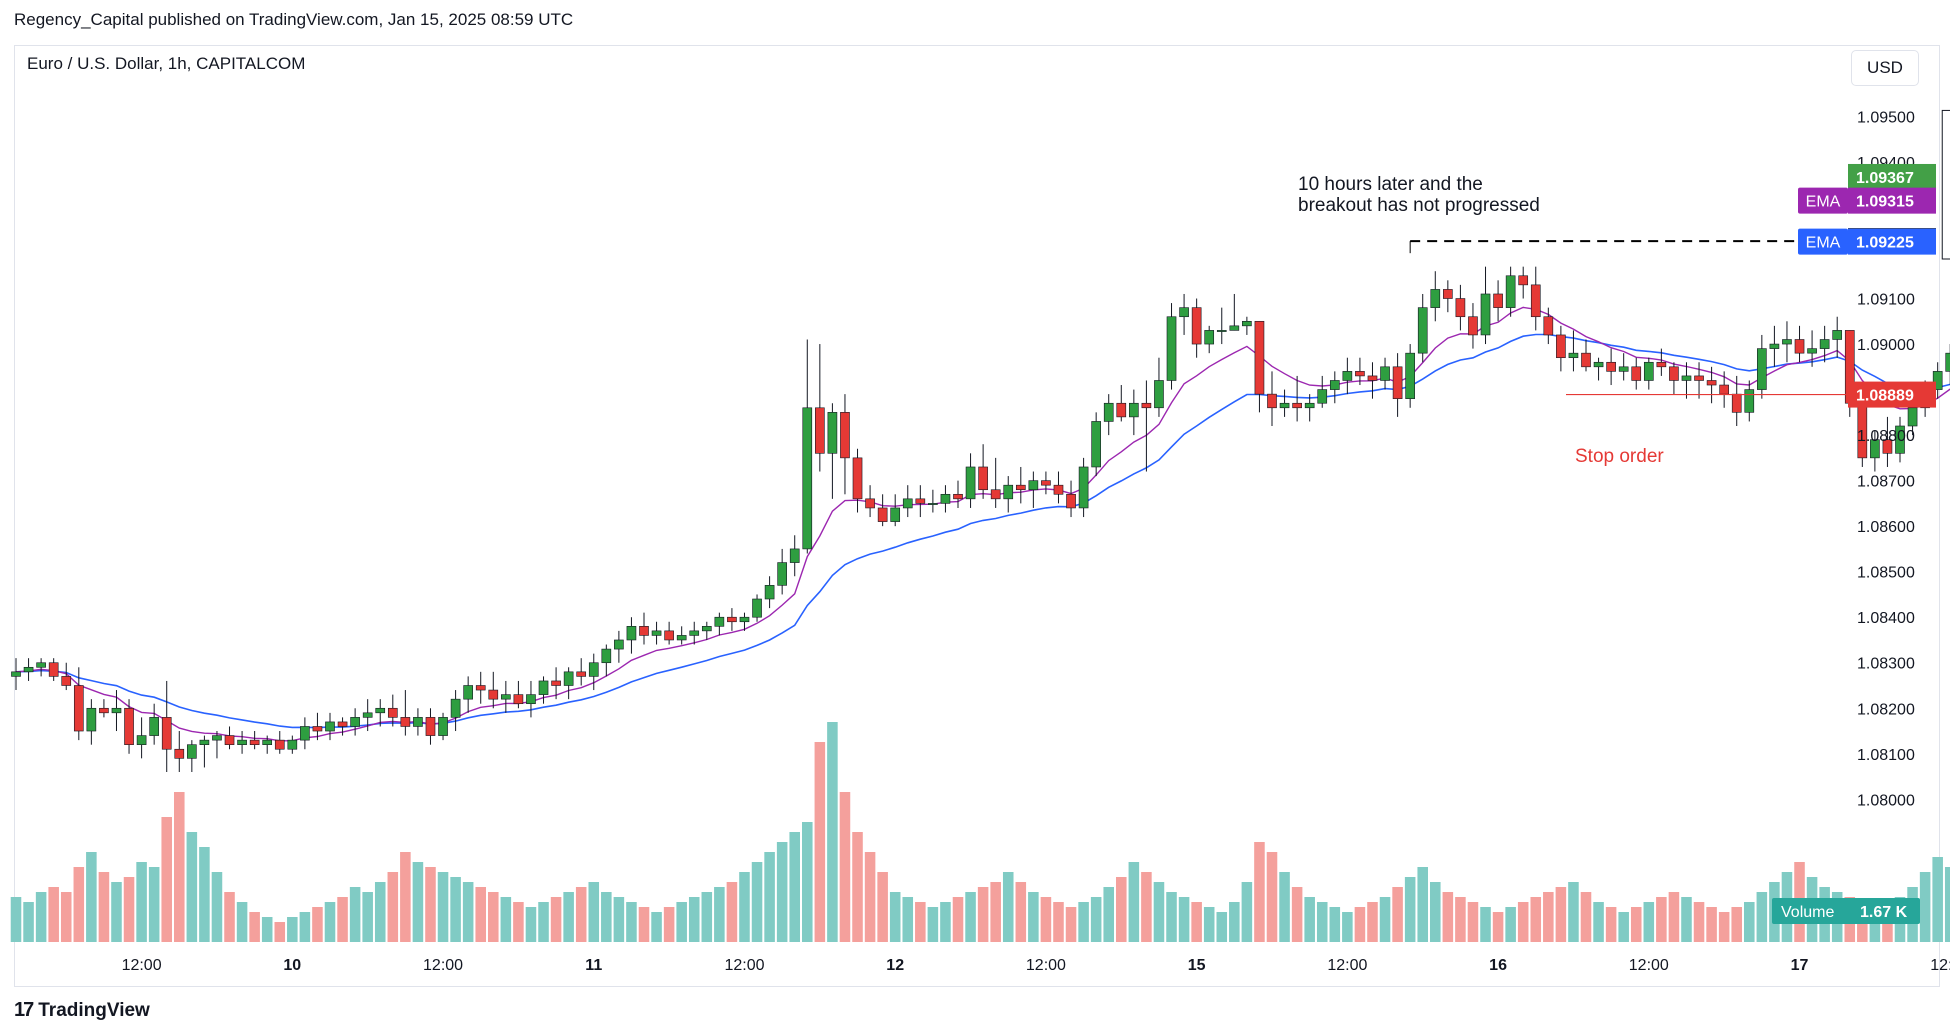 The image size is (1950, 1036). I want to click on x-tick-label: 11, so click(593, 965).